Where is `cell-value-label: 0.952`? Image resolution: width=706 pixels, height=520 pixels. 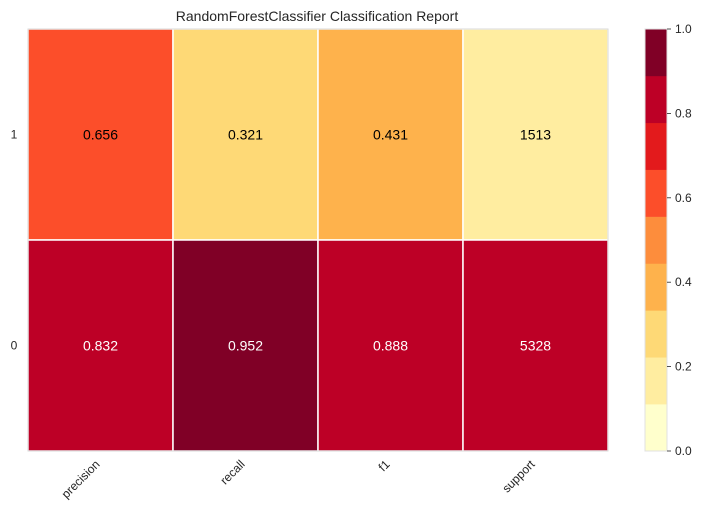 cell-value-label: 0.952 is located at coordinates (245, 346).